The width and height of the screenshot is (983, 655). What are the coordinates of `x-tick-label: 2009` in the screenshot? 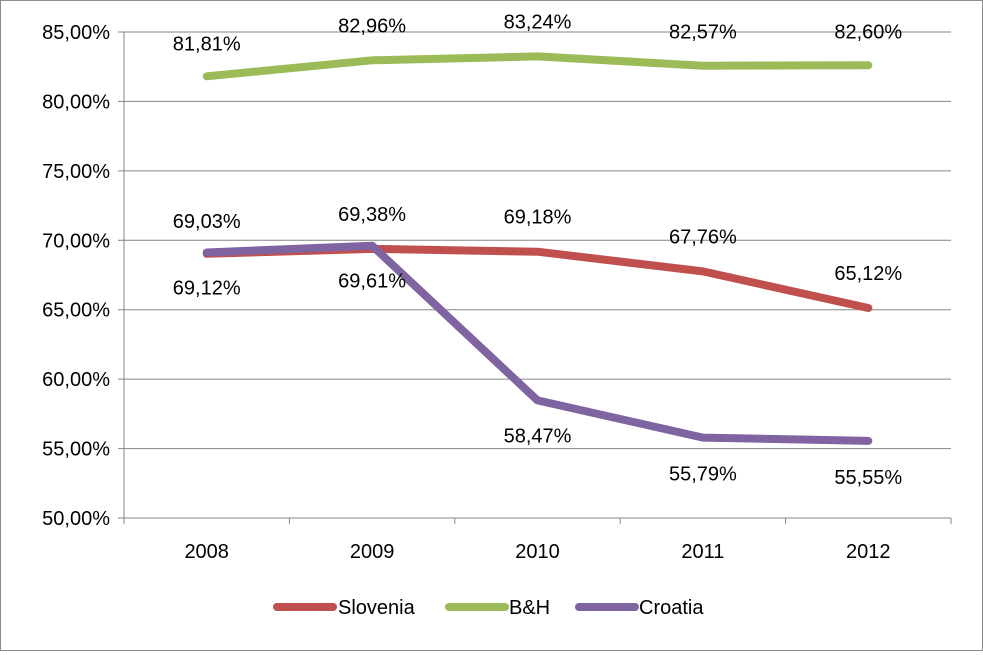 It's located at (372, 552).